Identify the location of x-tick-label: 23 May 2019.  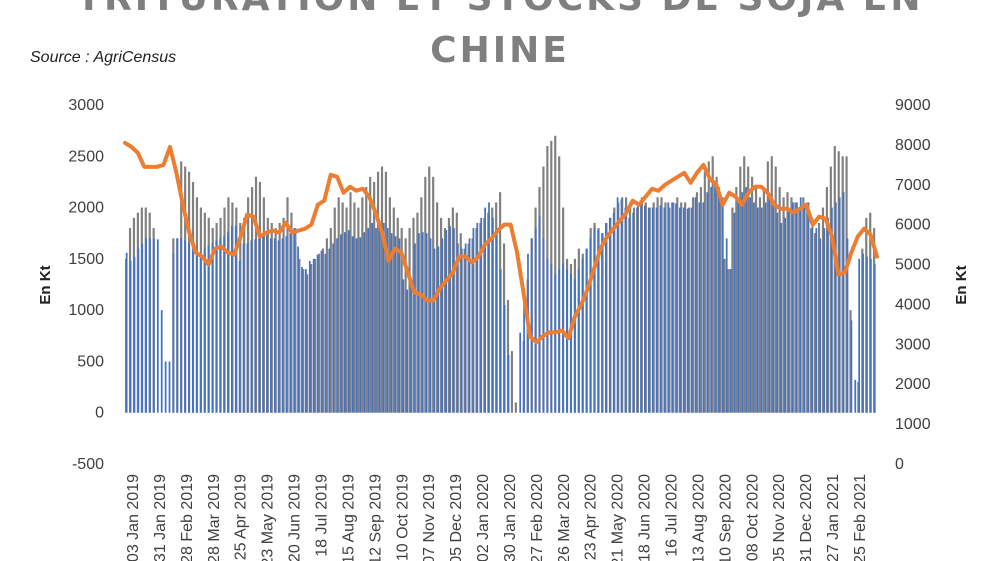
(268, 517).